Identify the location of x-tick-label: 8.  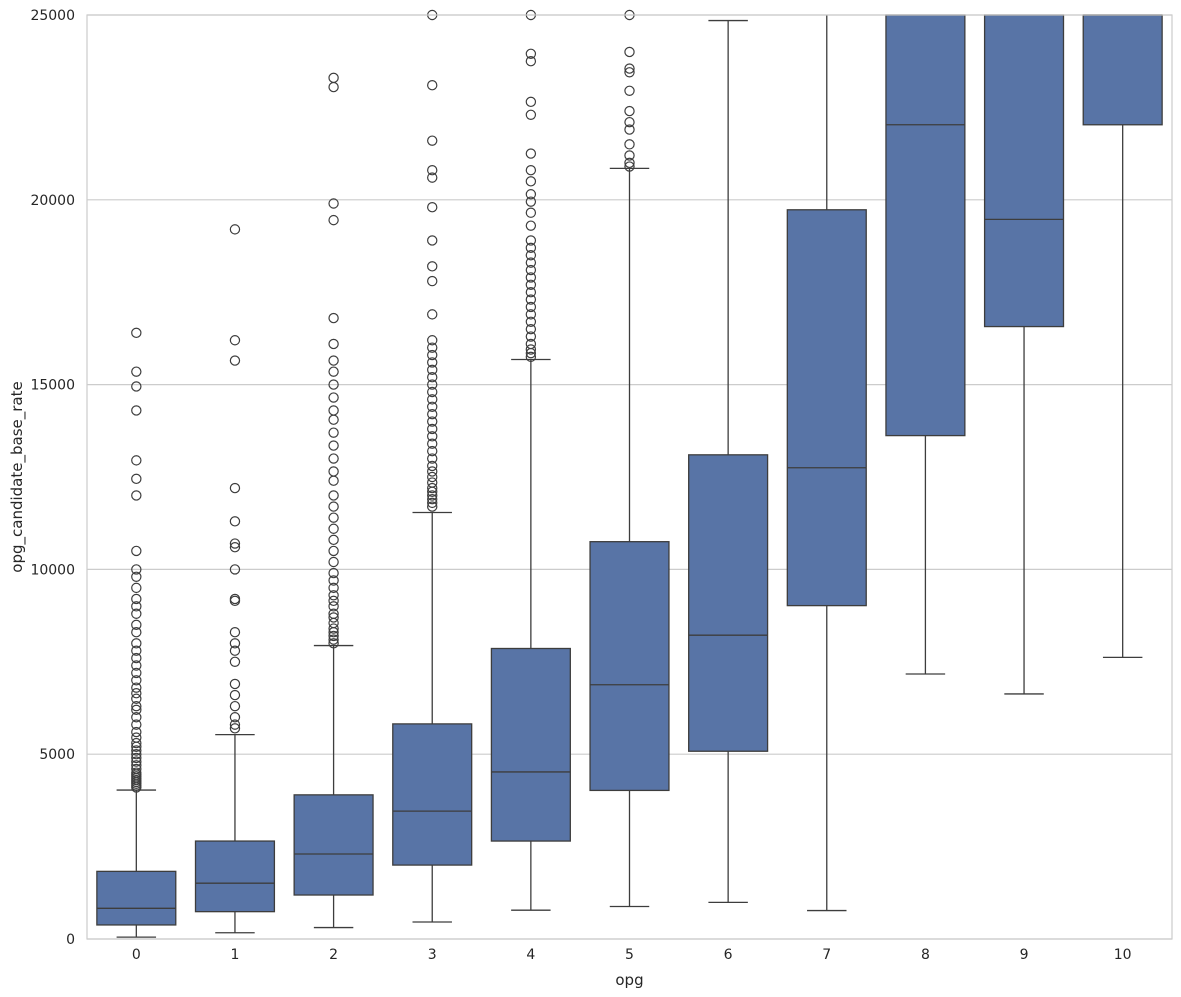
(925, 955).